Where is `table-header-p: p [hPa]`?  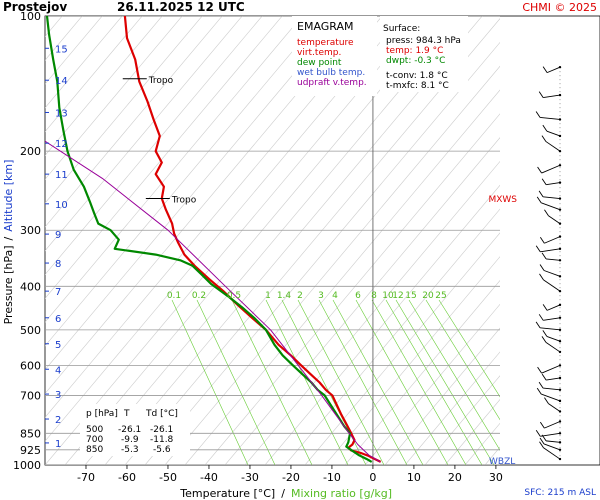 table-header-p: p [hPa] is located at coordinates (102, 414).